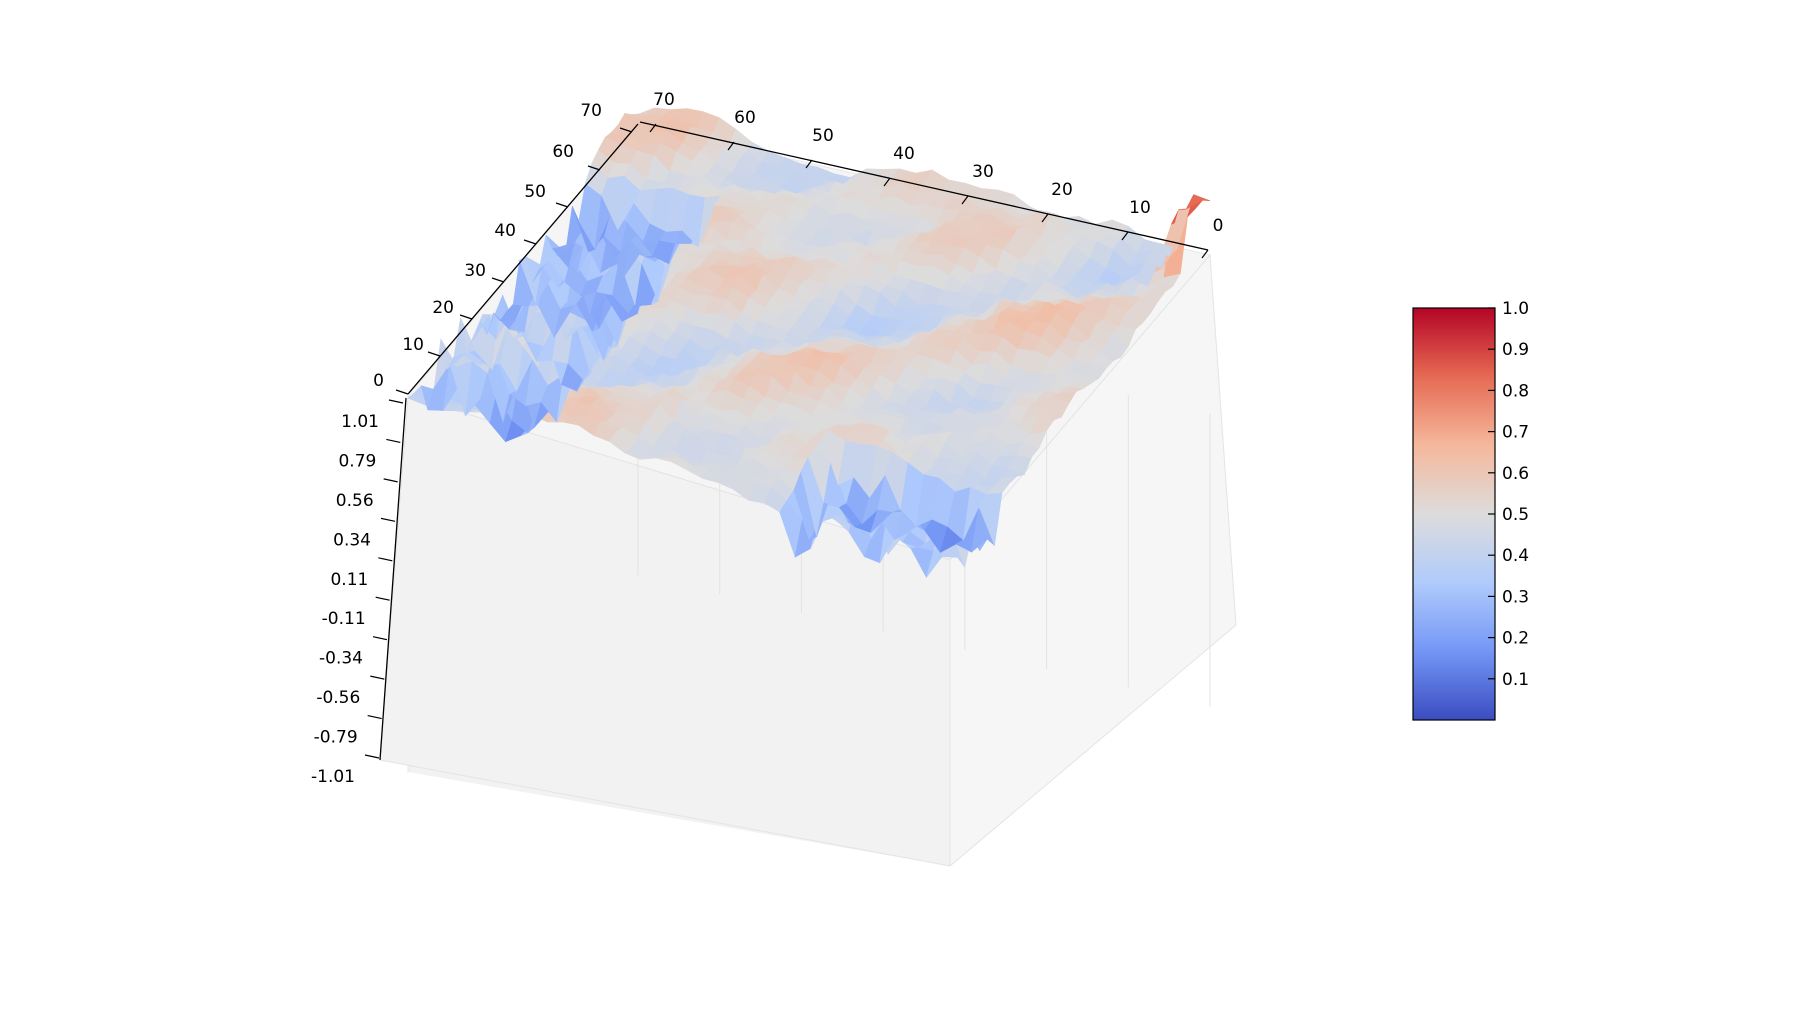 This screenshot has width=1795, height=1023. Describe the element at coordinates (443, 308) in the screenshot. I see `y-tick-label: 20` at that location.